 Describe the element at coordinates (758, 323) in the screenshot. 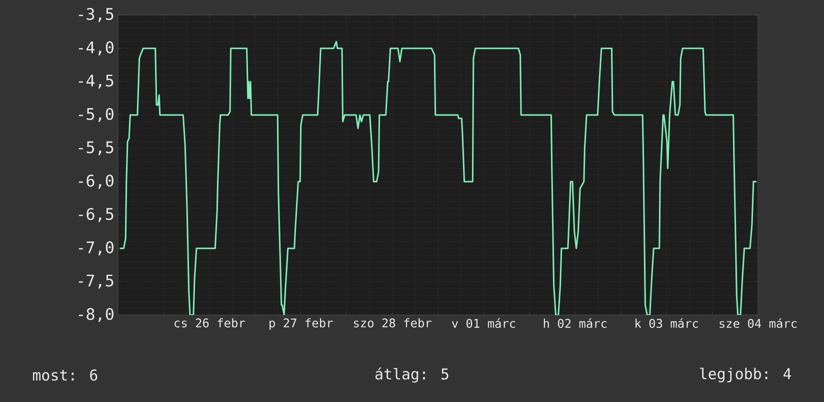

I see `x-tick-label: sze 04 márc` at that location.